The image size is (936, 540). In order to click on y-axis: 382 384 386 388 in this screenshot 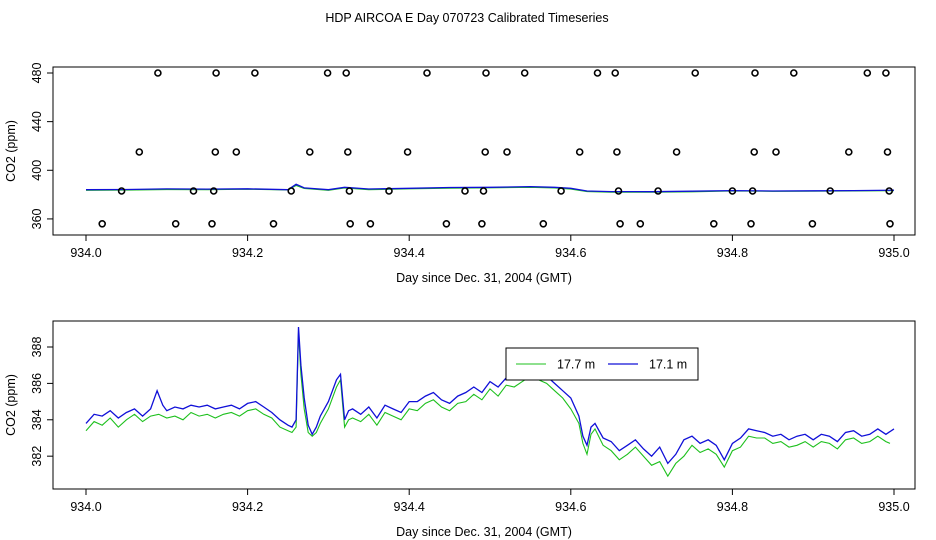, I will do `click(42, 402)`.